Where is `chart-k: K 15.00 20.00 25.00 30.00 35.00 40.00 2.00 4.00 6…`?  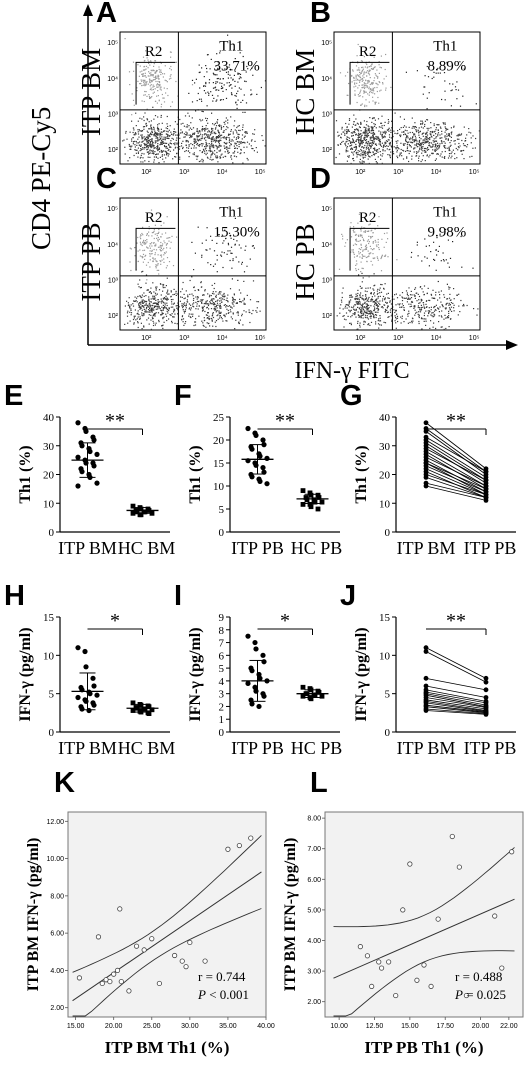 chart-k: K 15.00 20.00 25.00 30.00 35.00 40.00 2.00 4.00 6… is located at coordinates (150, 912).